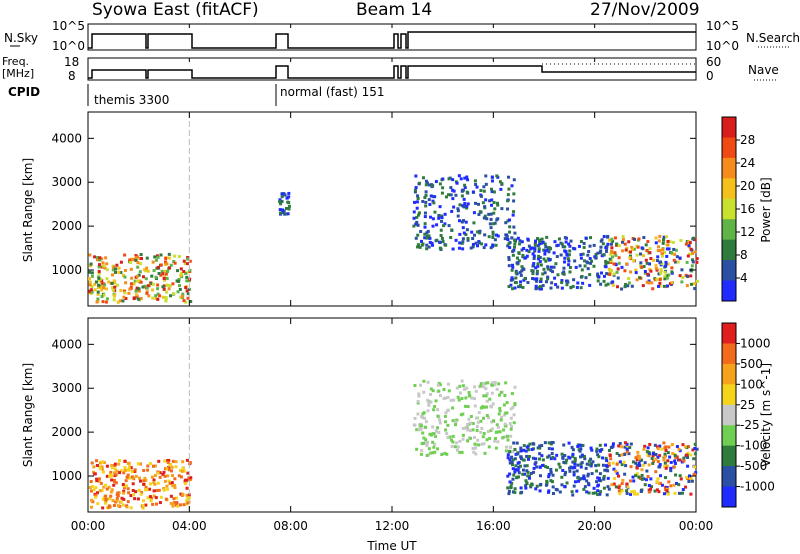 The height and width of the screenshot is (554, 800). What do you see at coordinates (28, 415) in the screenshot?
I see `velocity-ylabel: Slant Range [km]` at bounding box center [28, 415].